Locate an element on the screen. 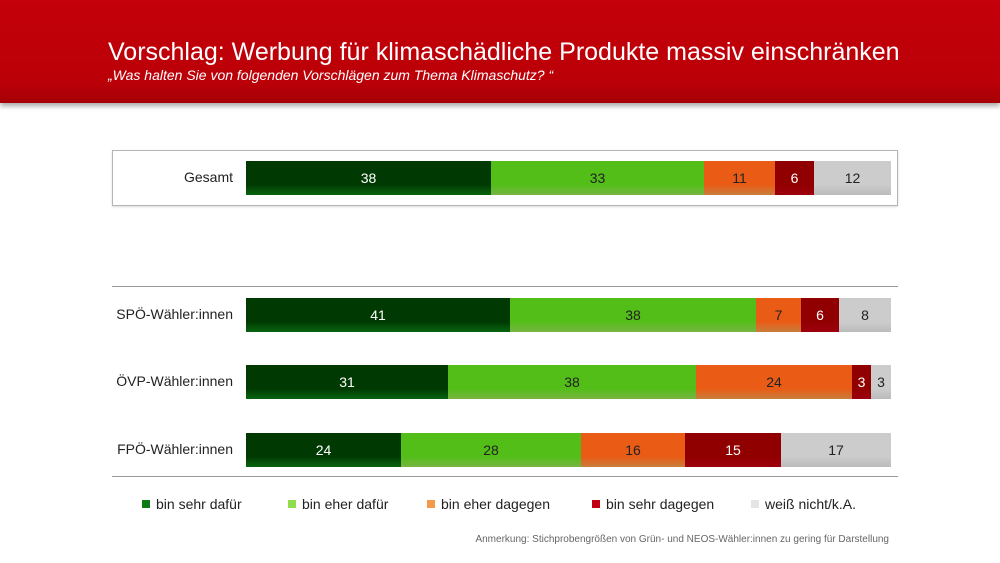  total-row-frame is located at coordinates (505, 178).